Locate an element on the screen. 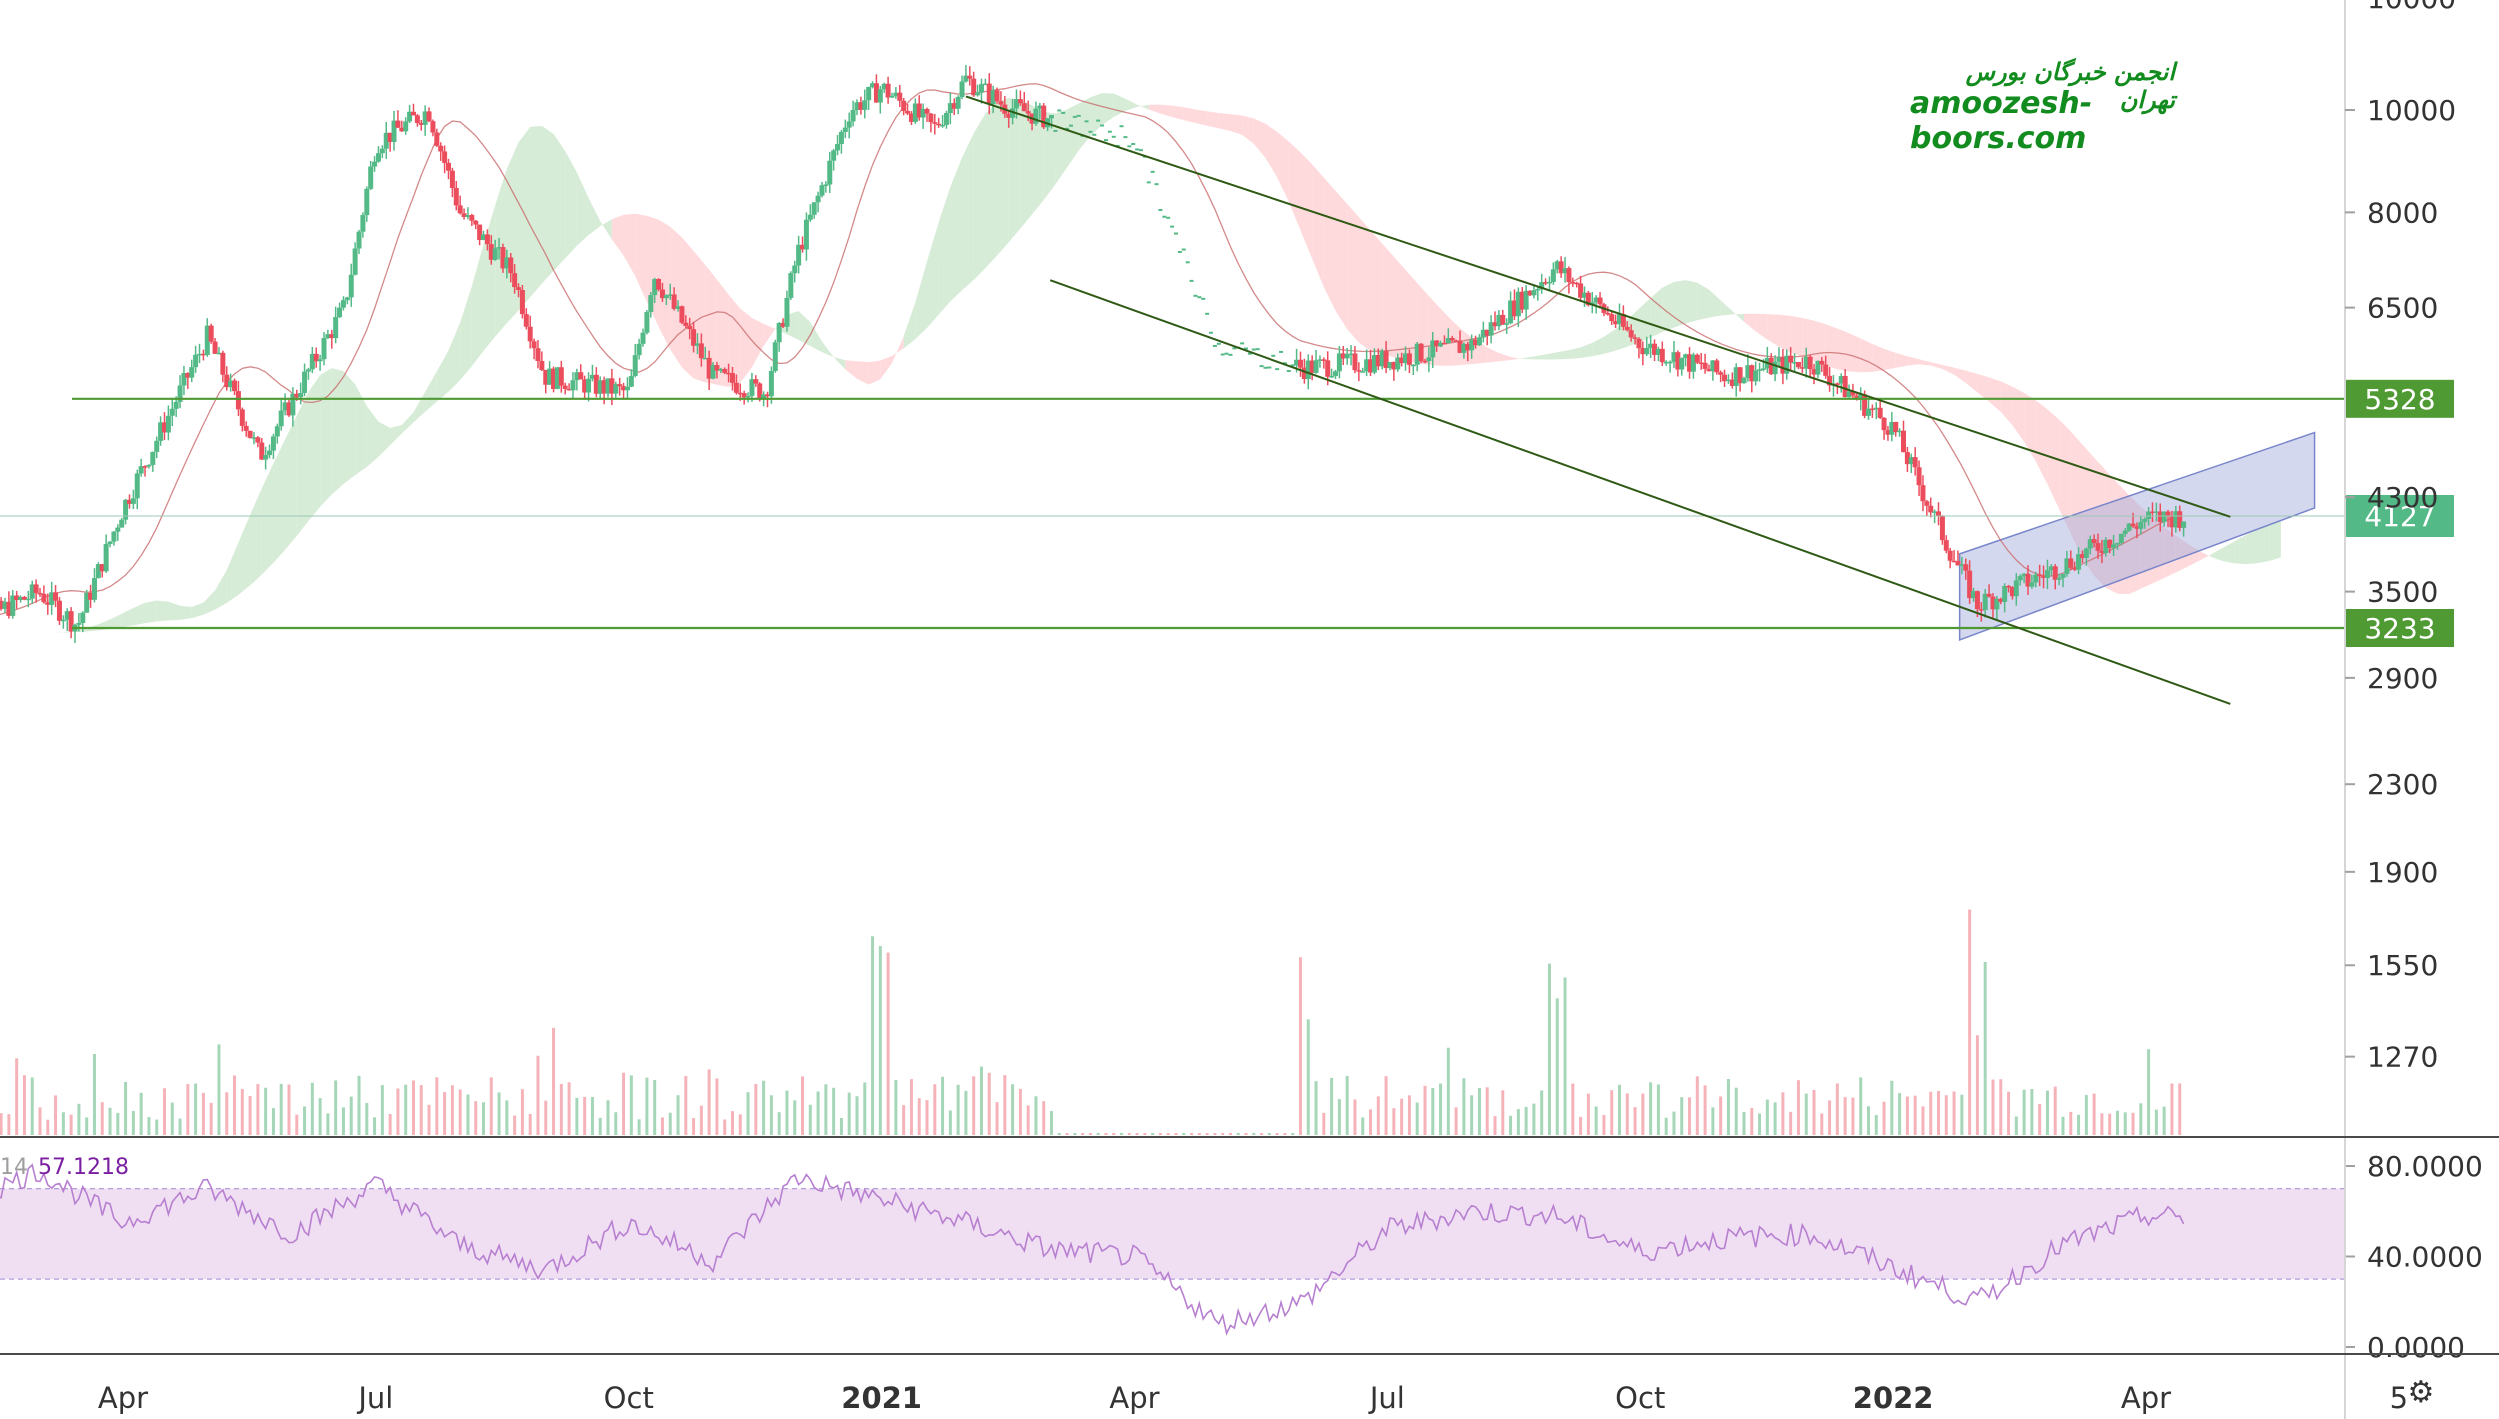  gear-icon: ⚙ is located at coordinates (2421, 1392).